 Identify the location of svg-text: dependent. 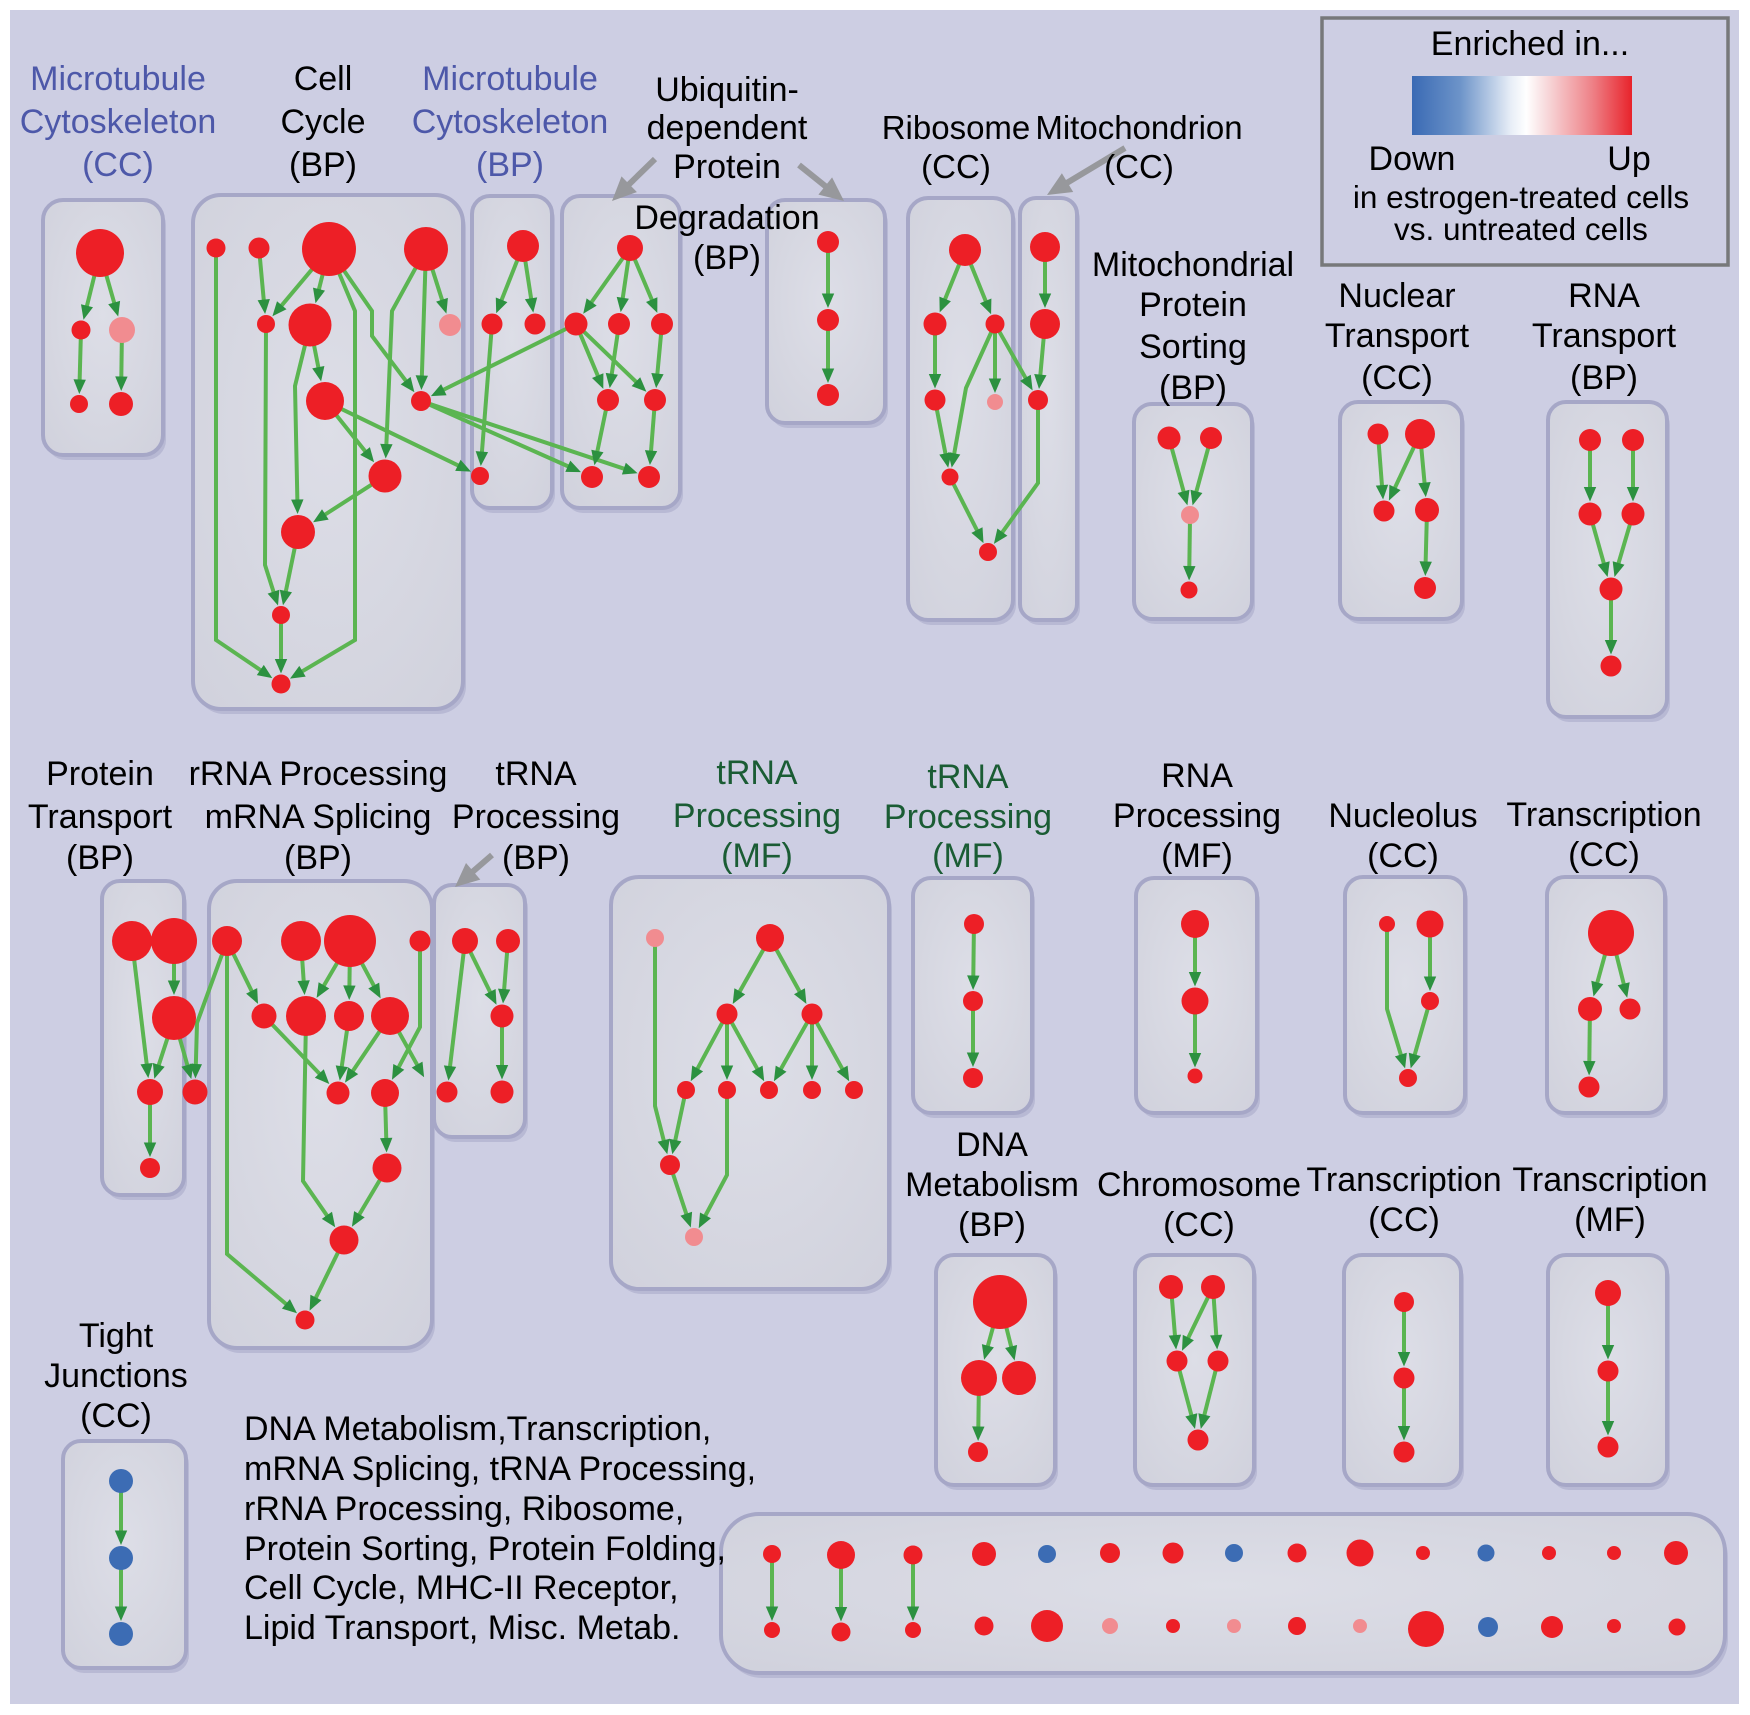
(727, 128).